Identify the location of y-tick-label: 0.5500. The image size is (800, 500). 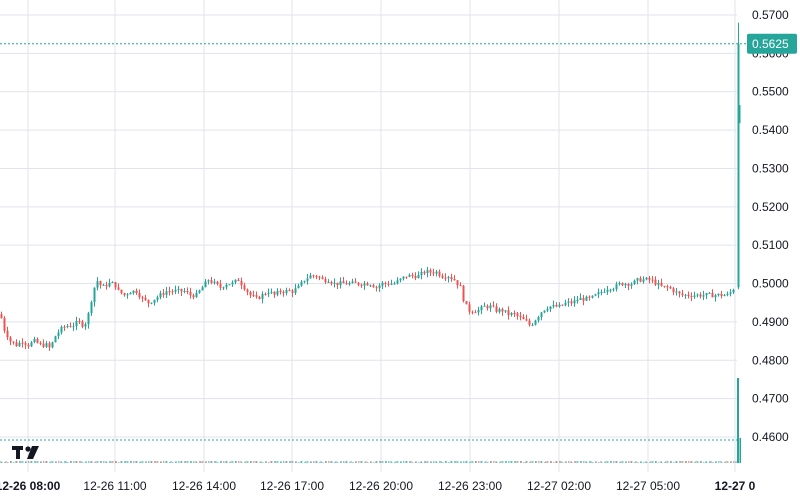
(770, 92).